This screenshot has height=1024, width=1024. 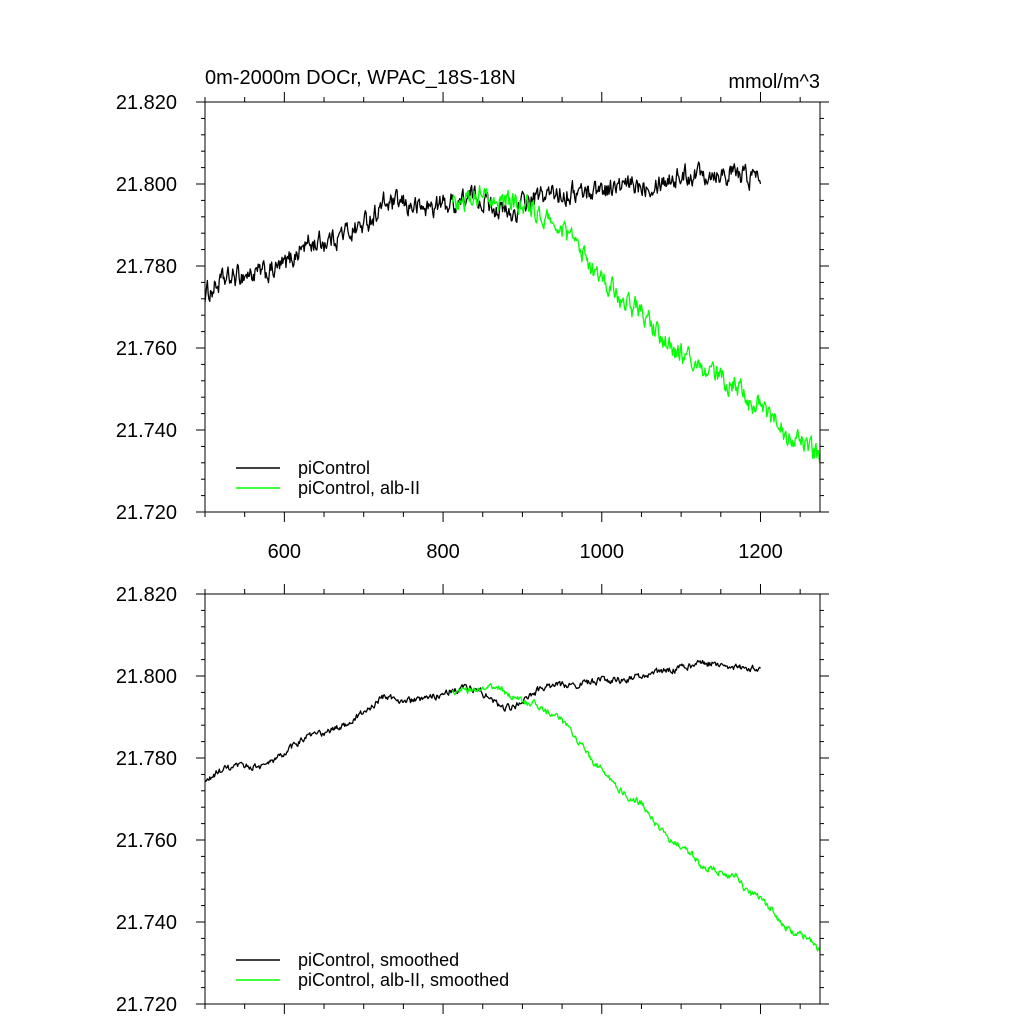 I want to click on x-tick-label: 600, so click(x=284, y=552).